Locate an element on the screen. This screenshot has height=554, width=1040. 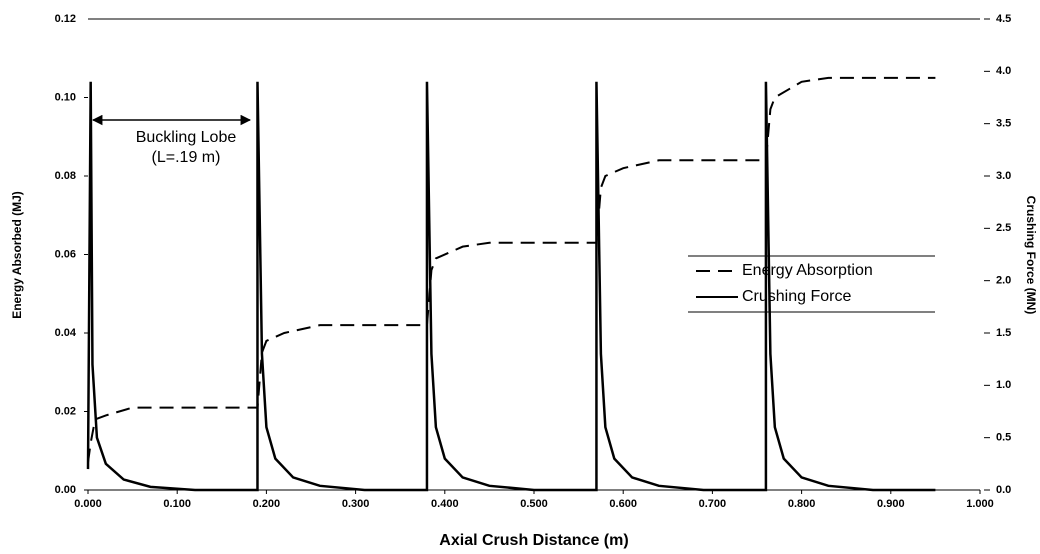
x-tick-label: 0.500 is located at coordinates (534, 504).